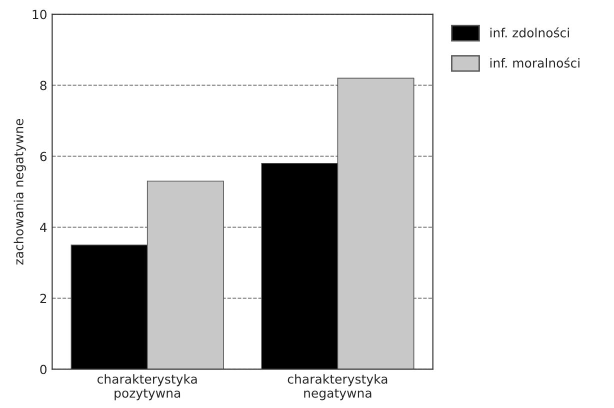 This screenshot has width=614, height=408. Describe the element at coordinates (338, 387) in the screenshot. I see `x-tick-label: charakterystyka negatywna` at that location.